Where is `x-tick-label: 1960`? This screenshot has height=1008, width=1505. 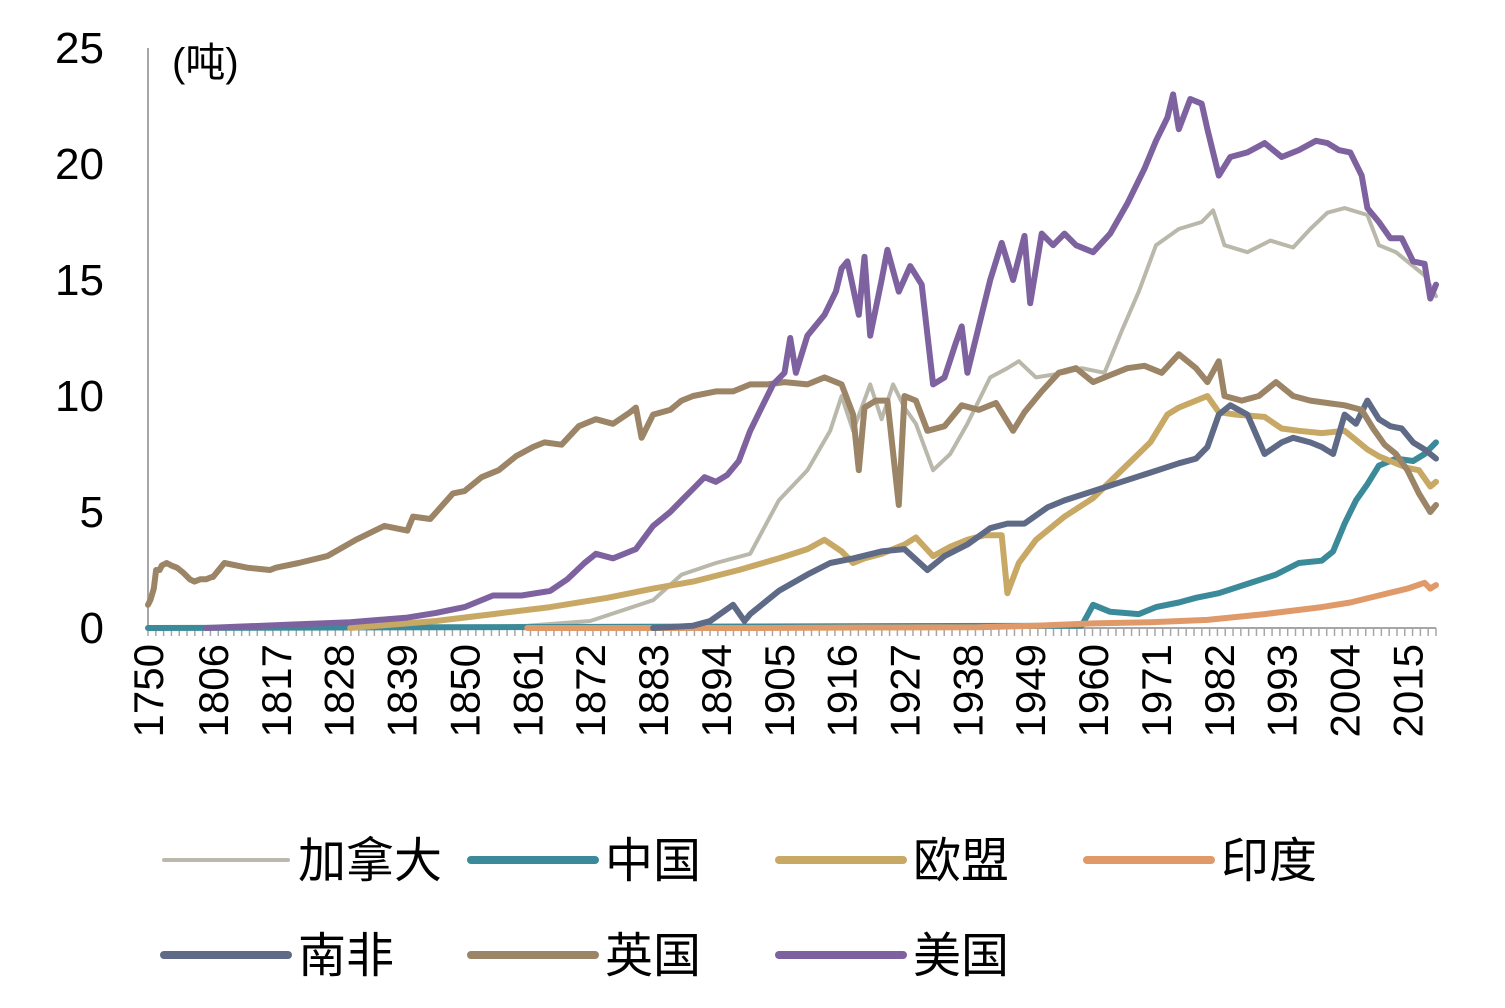 x-tick-label: 1960 is located at coordinates (1093, 690).